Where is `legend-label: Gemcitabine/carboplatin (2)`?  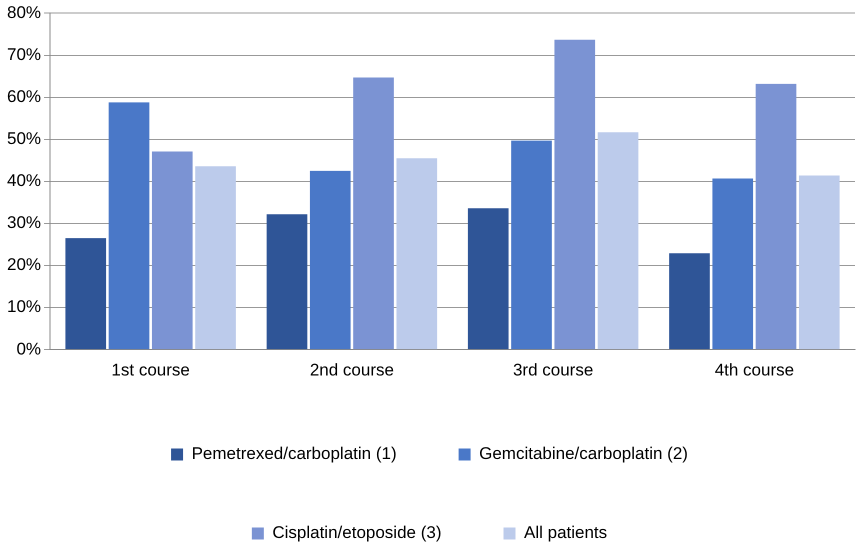 legend-label: Gemcitabine/carboplatin (2) is located at coordinates (583, 454).